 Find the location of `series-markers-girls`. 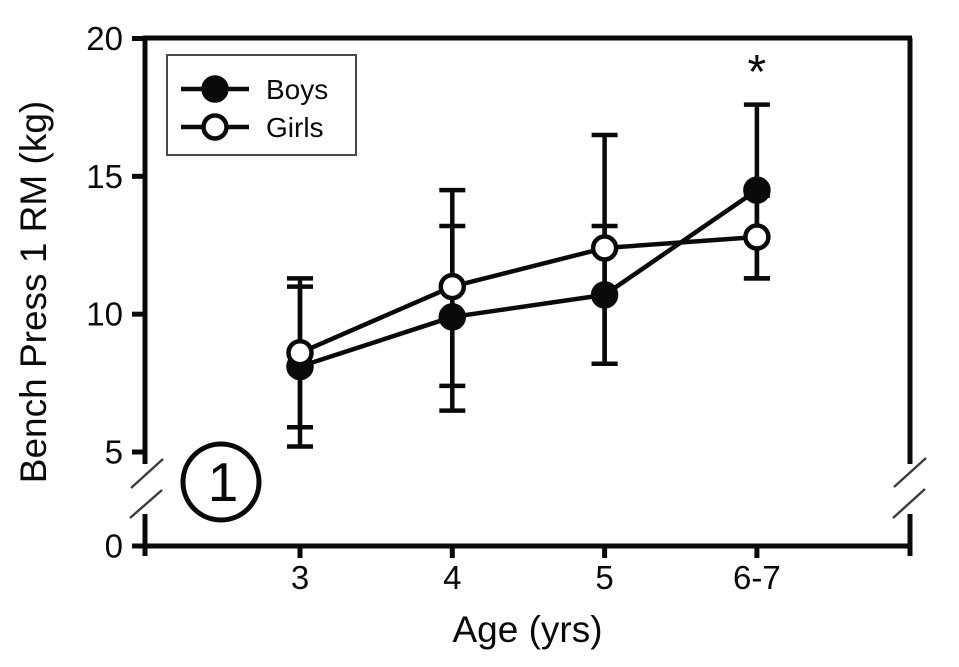

series-markers-girls is located at coordinates (528, 295).